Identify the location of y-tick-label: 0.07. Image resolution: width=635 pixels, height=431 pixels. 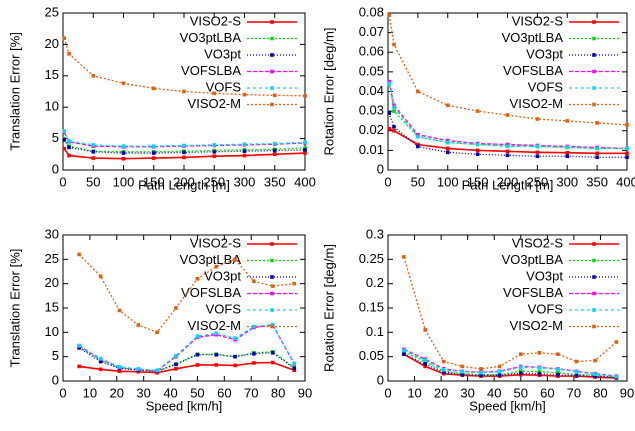
(371, 31).